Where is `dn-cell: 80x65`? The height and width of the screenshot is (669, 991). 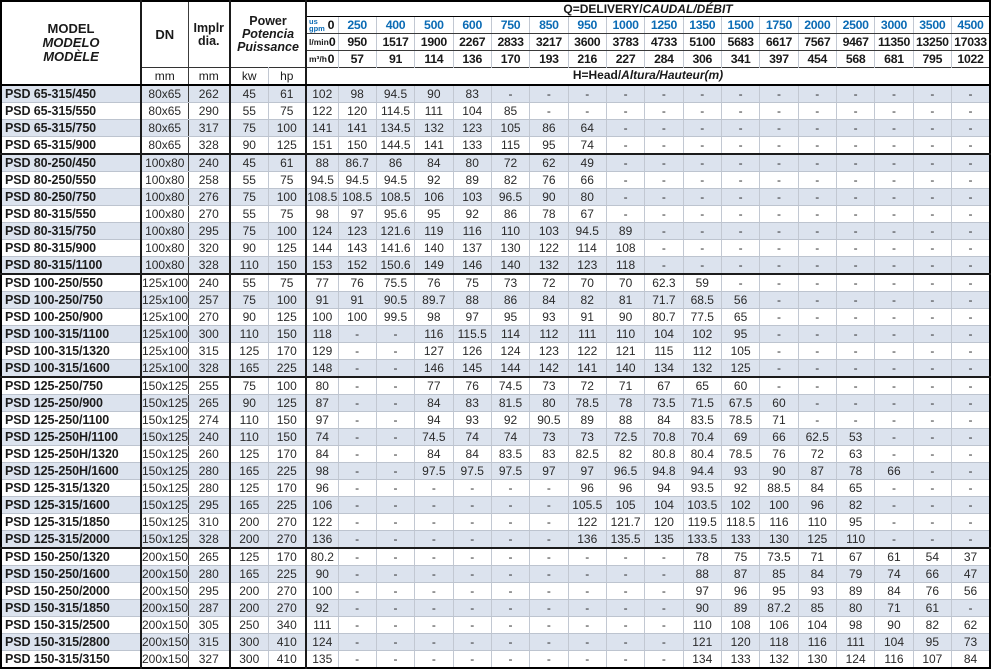 dn-cell: 80x65 is located at coordinates (165, 128).